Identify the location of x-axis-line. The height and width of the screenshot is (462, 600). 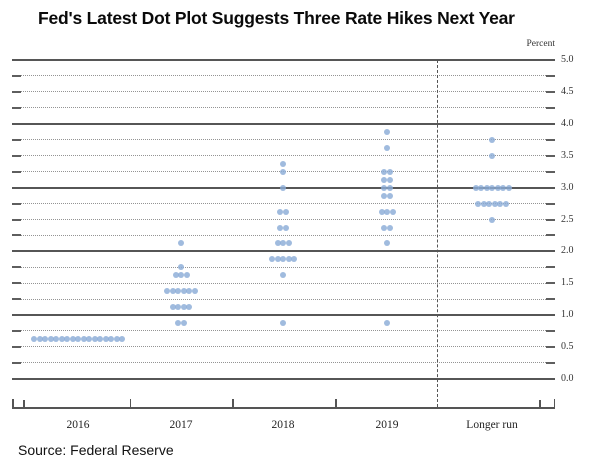
(283, 408).